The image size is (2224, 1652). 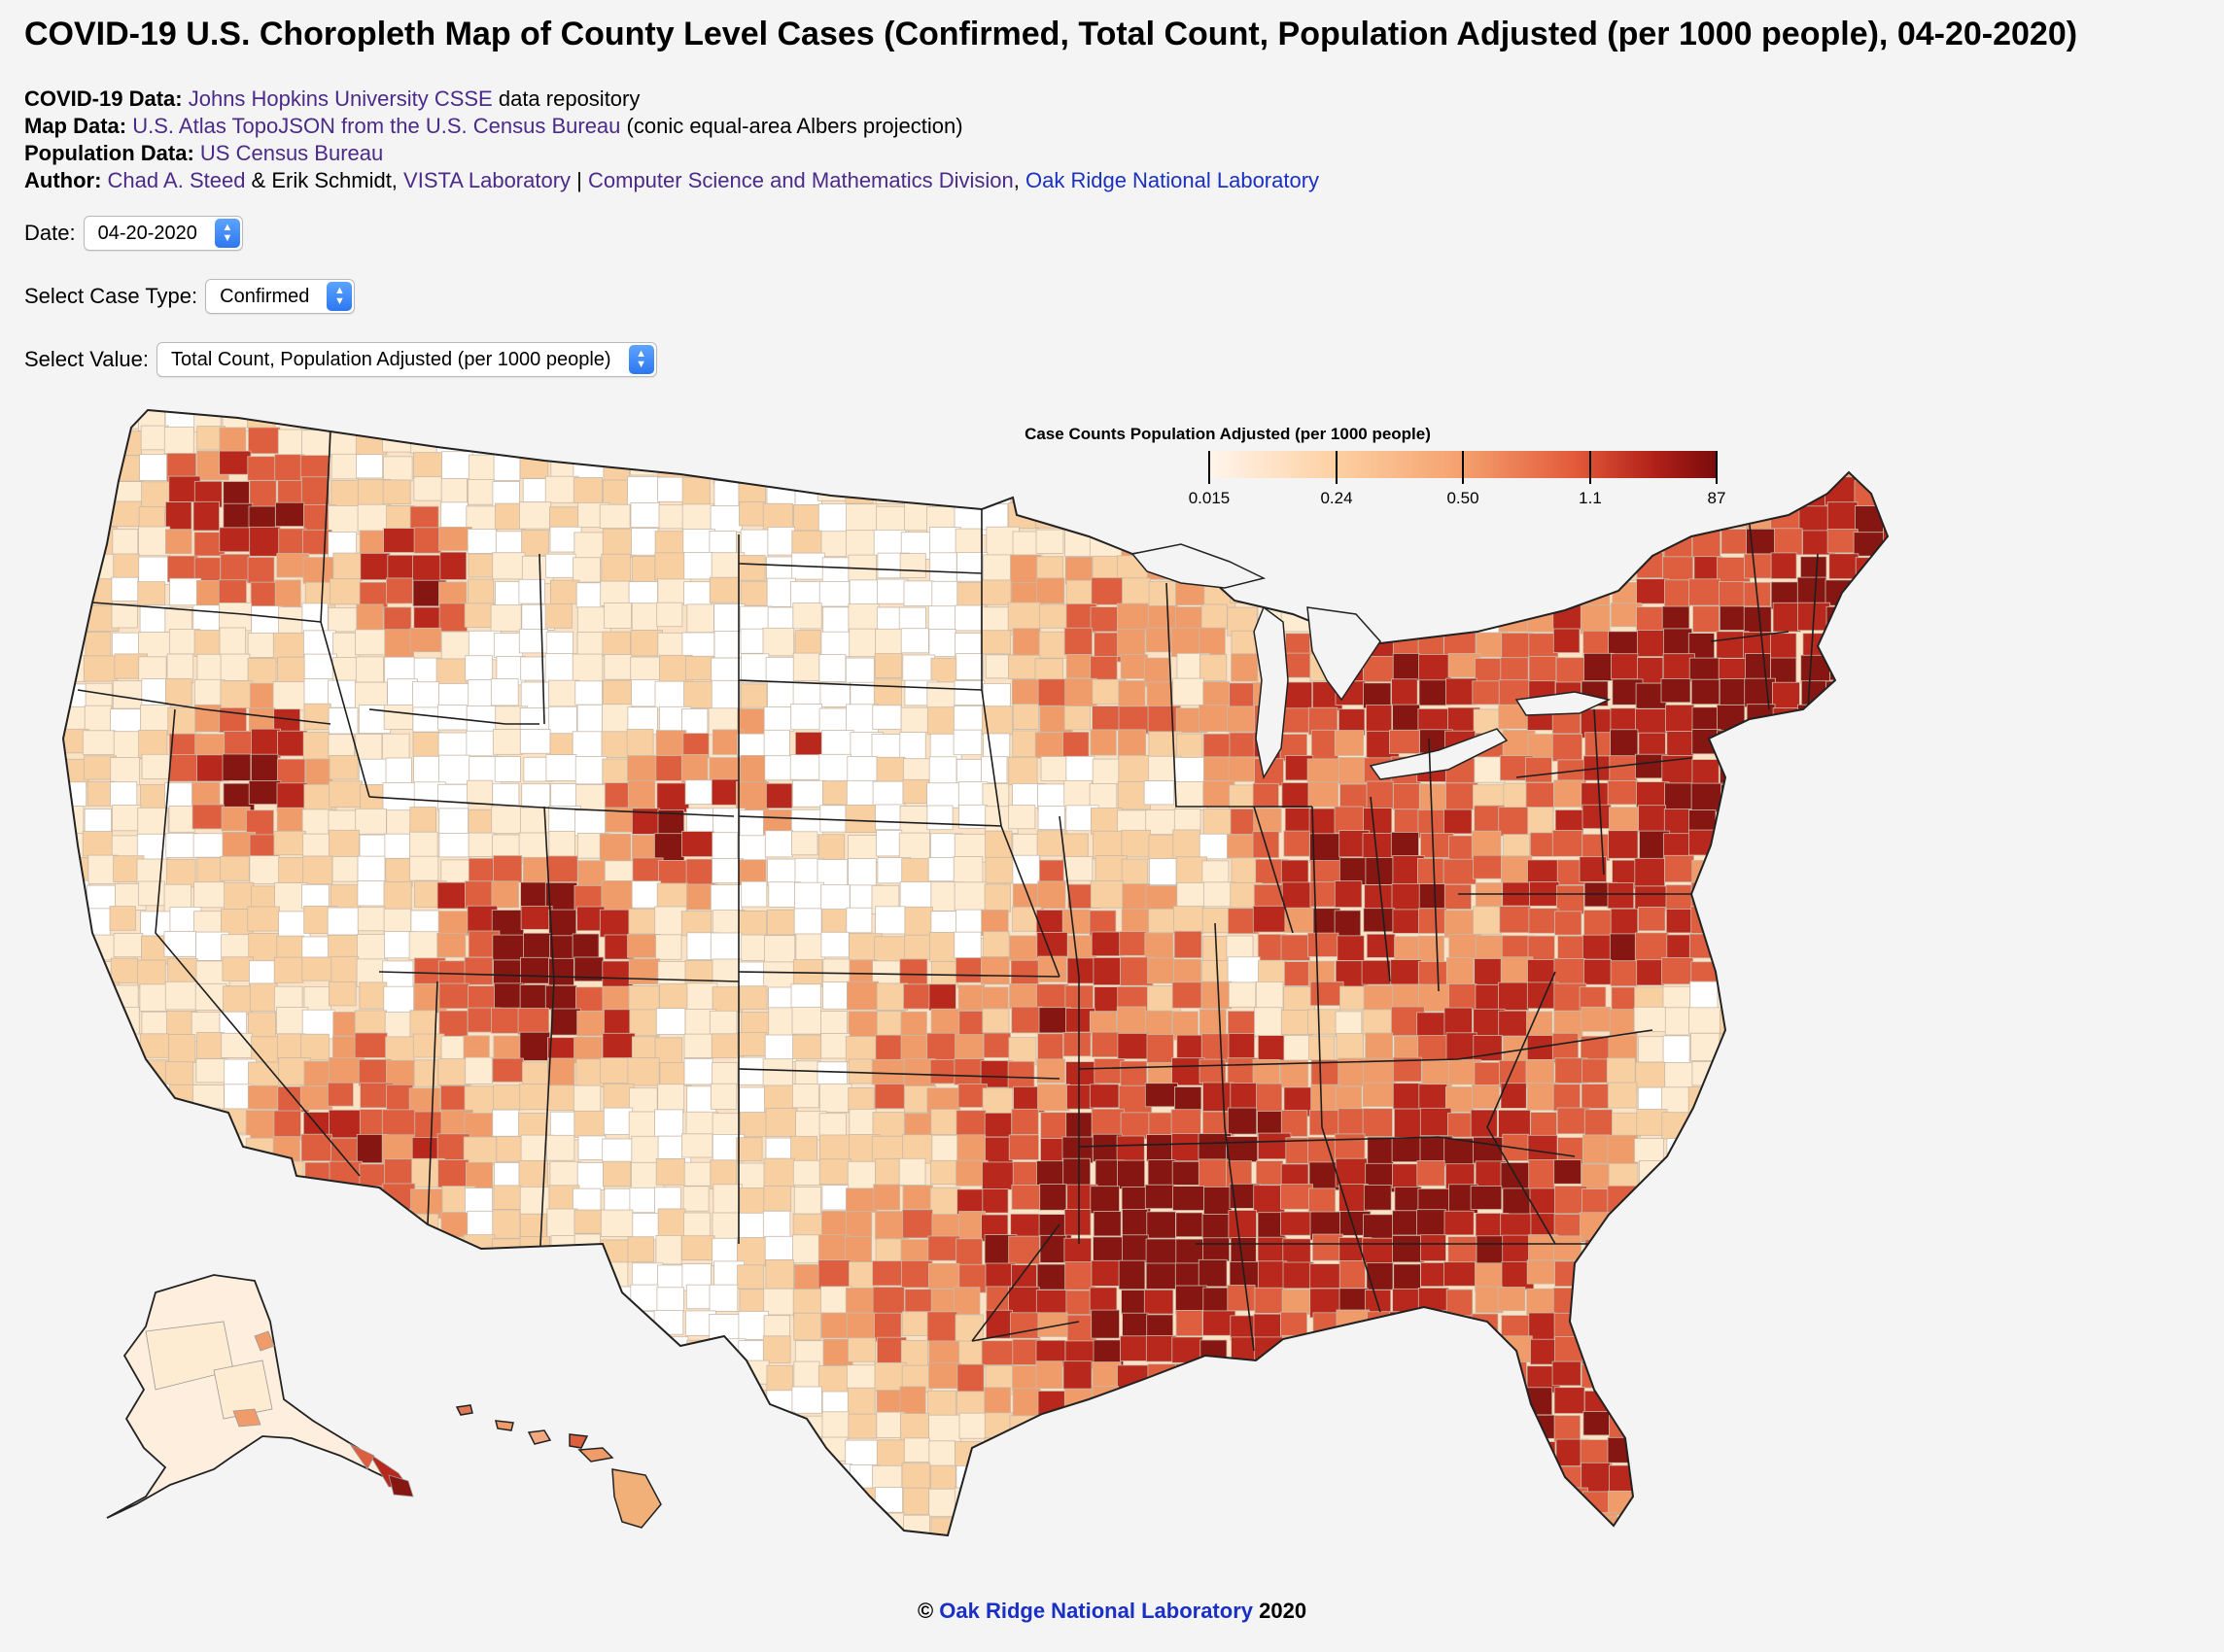 I want to click on state-border-line, so click(x=1273, y=870).